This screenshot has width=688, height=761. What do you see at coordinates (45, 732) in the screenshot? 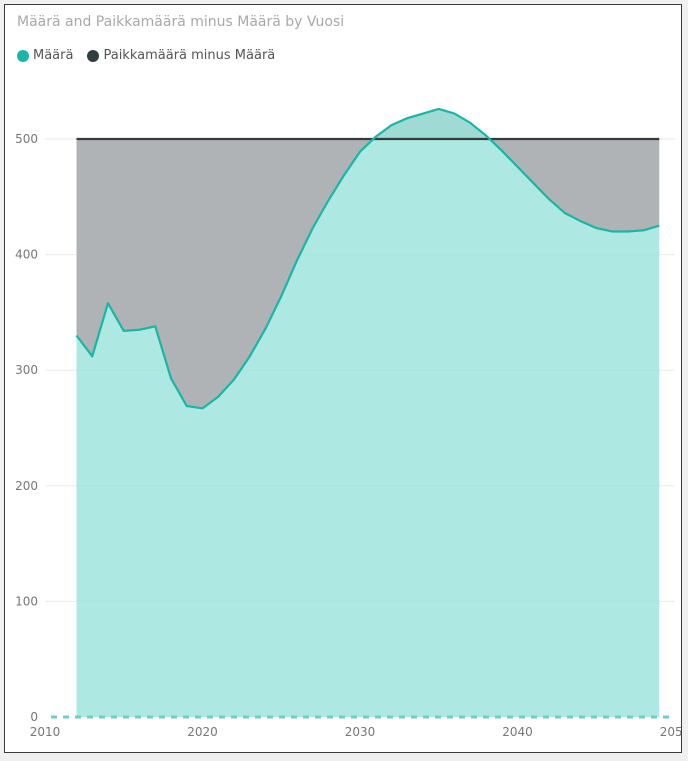
I see `x-tick-label: 2010` at bounding box center [45, 732].